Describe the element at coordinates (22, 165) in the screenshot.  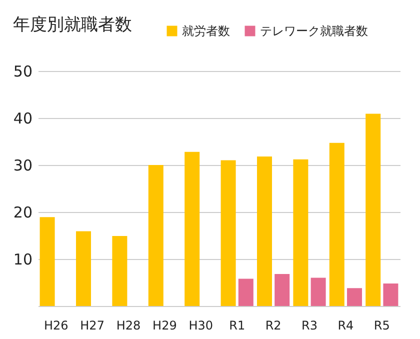
I see `y-tick-label: 30` at that location.